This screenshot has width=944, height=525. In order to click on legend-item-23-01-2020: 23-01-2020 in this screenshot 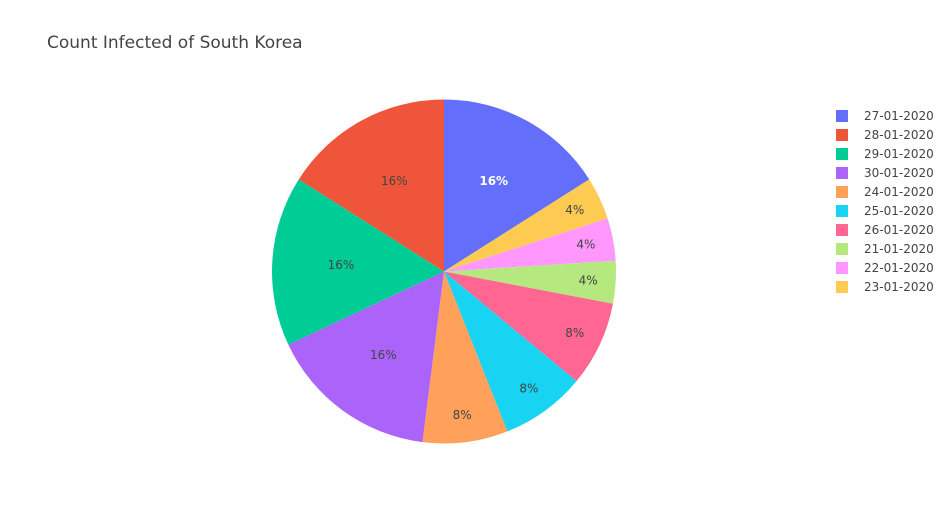, I will do `click(885, 286)`.